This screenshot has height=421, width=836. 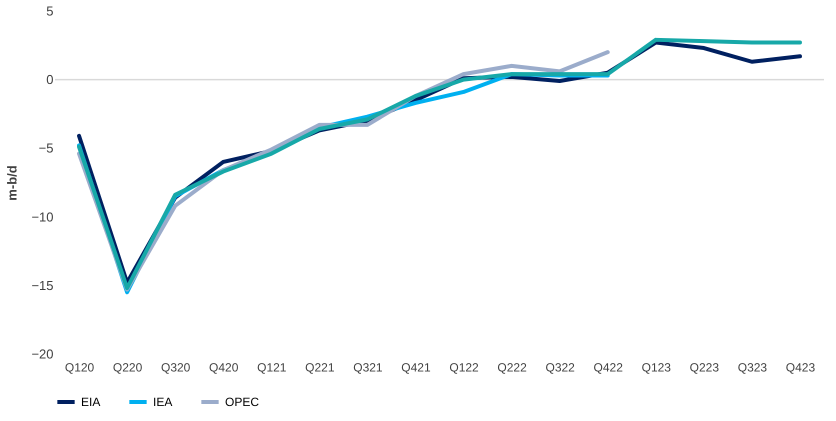 What do you see at coordinates (242, 402) in the screenshot?
I see `legend-label: OPEC` at bounding box center [242, 402].